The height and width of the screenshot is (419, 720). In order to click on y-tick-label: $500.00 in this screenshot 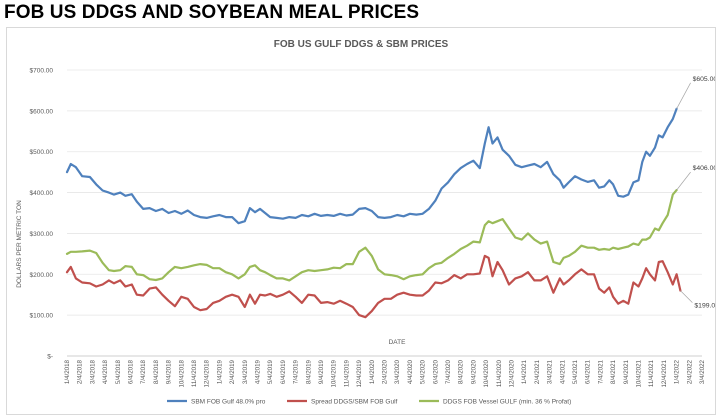, I will do `click(42, 152)`.